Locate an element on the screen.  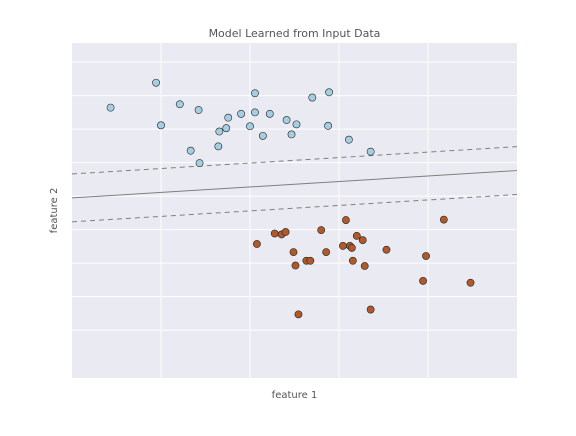
x-axis-label: feature 1 is located at coordinates (295, 395).